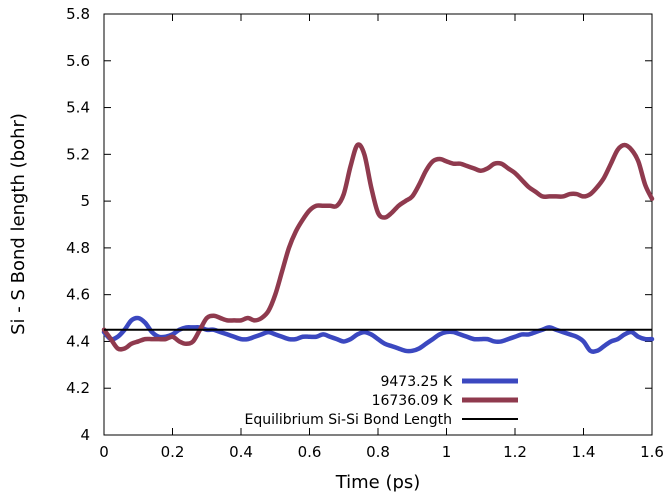  I want to click on x-tick-label: 0.2, so click(173, 452).